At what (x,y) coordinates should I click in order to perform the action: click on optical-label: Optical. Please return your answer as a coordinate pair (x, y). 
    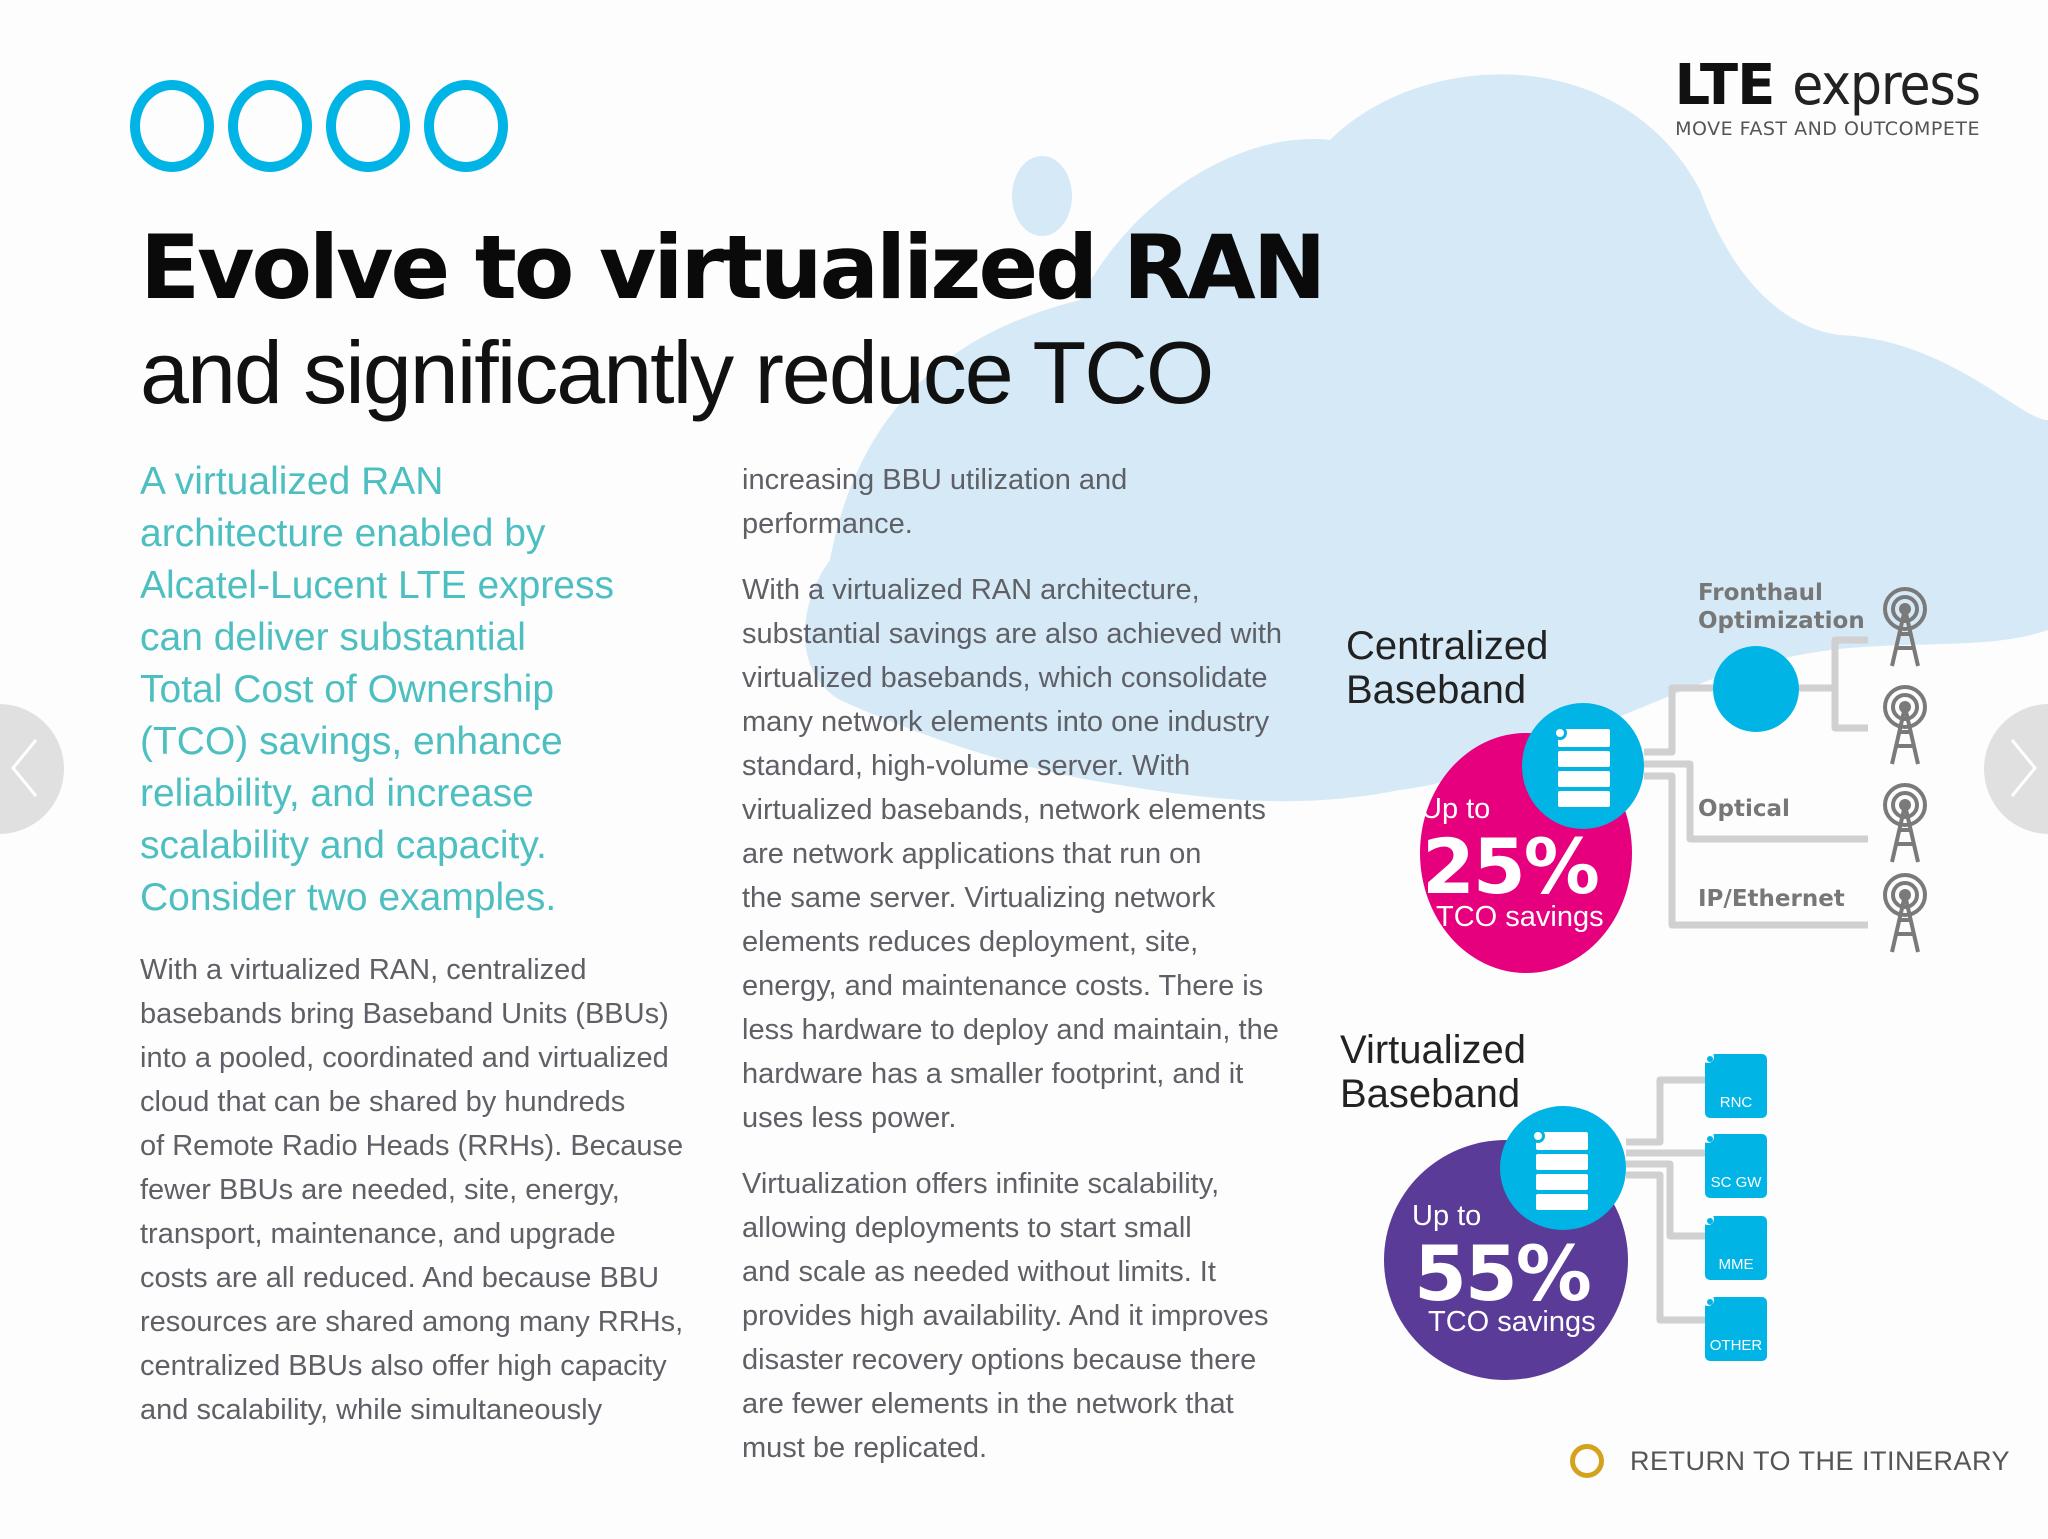
    Looking at the image, I should click on (1744, 809).